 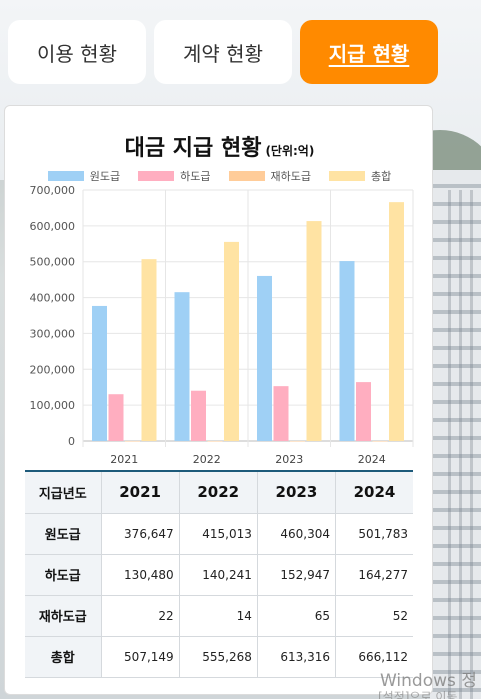 I want to click on table-cell: 555,268, so click(x=218, y=656).